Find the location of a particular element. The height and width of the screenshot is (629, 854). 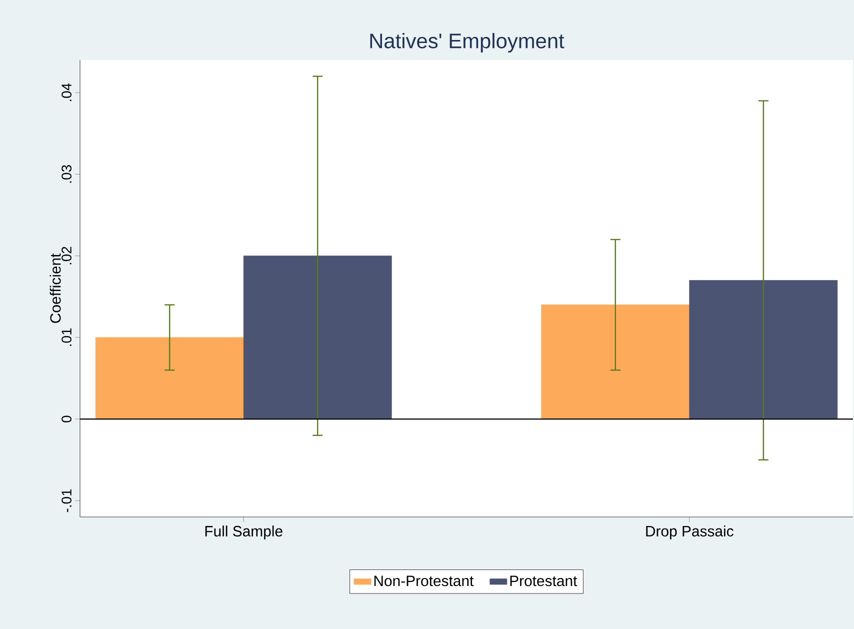

y-axis-title: Coefficient is located at coordinates (55, 288).